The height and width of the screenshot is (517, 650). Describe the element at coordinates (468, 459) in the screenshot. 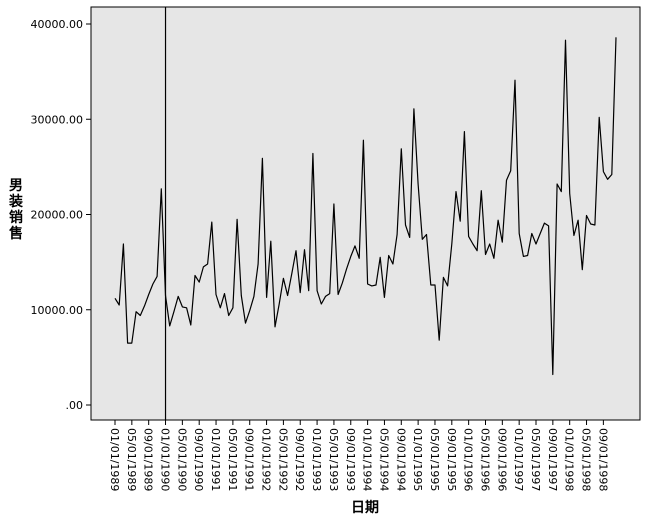

I see `x-tick-label: 01/01/1996` at that location.